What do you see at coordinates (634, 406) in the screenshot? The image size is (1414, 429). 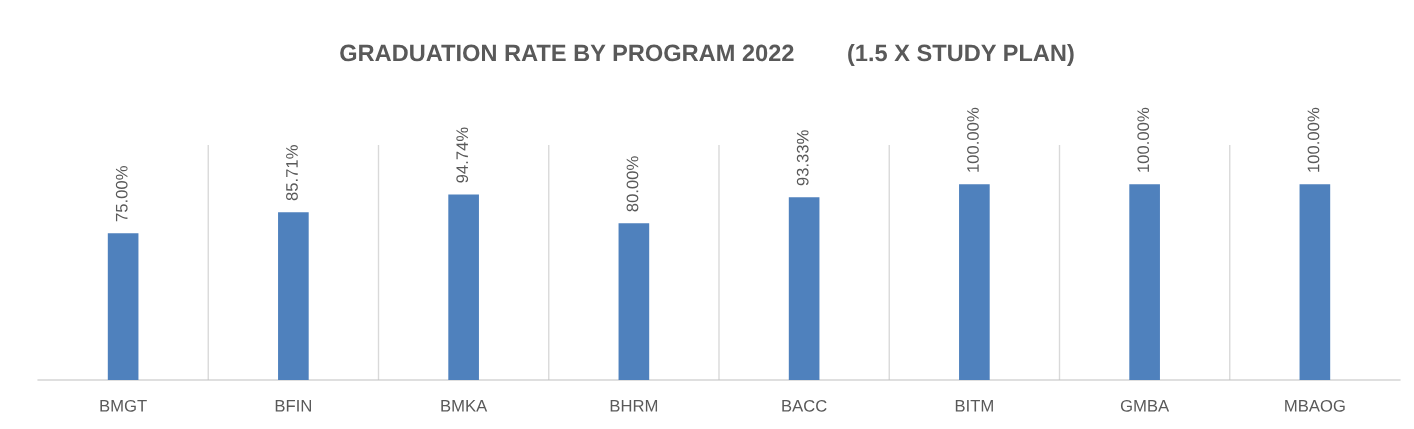 I see `x-tick-label: BHRM` at bounding box center [634, 406].